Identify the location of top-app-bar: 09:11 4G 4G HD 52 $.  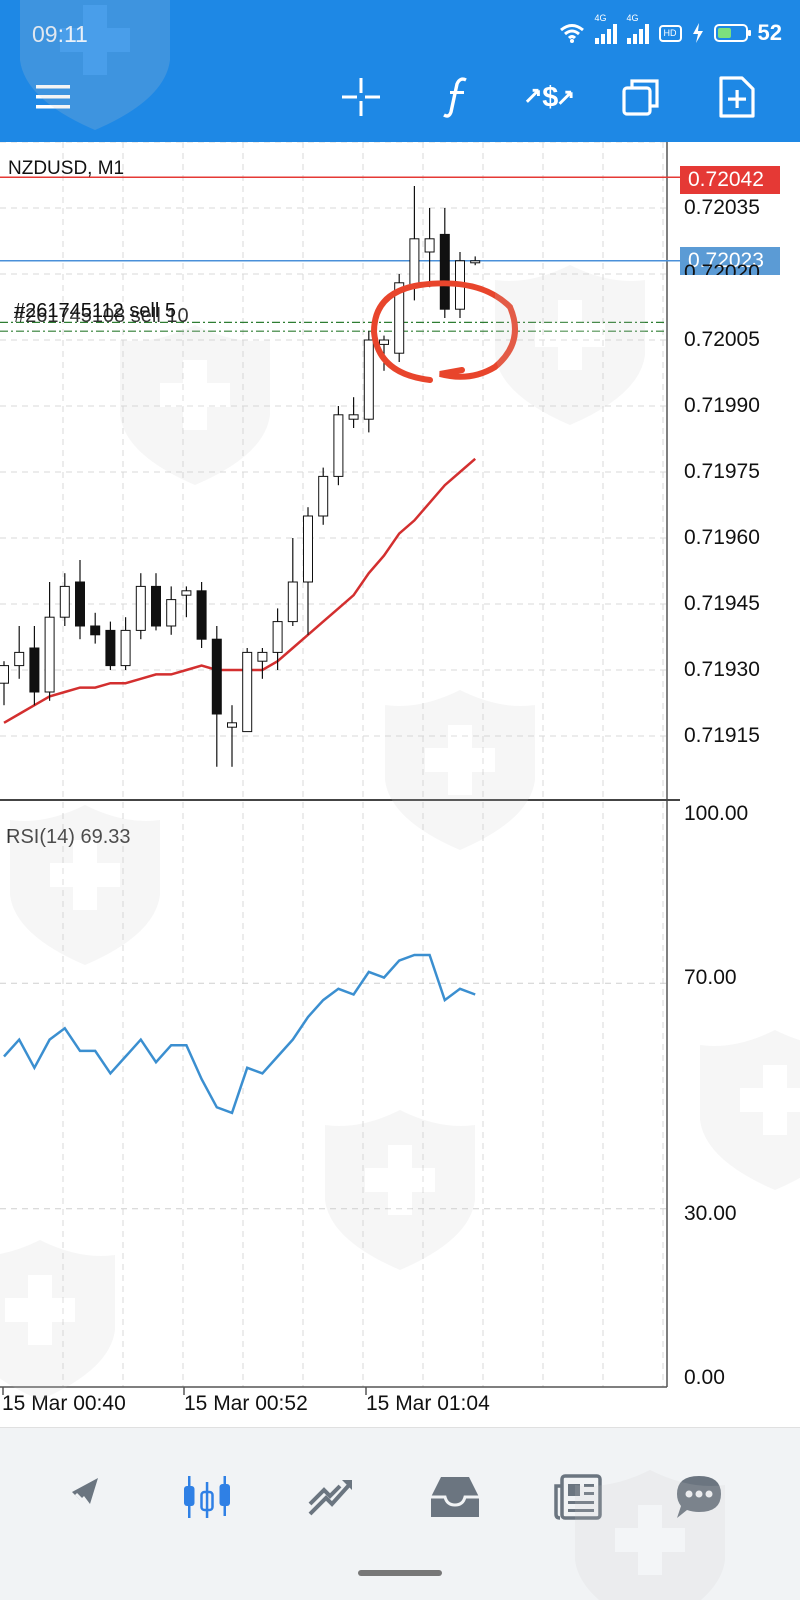
(400, 71).